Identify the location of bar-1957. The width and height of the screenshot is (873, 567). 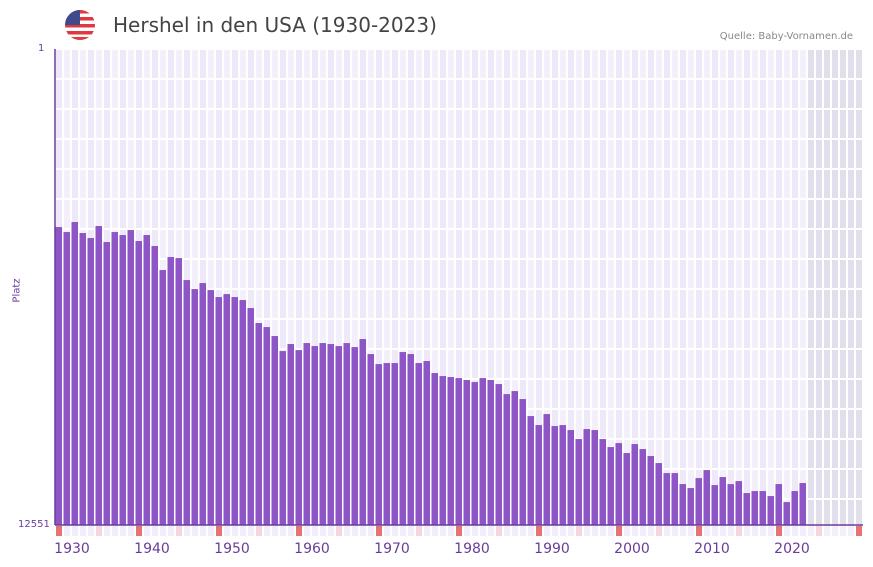
(282, 438).